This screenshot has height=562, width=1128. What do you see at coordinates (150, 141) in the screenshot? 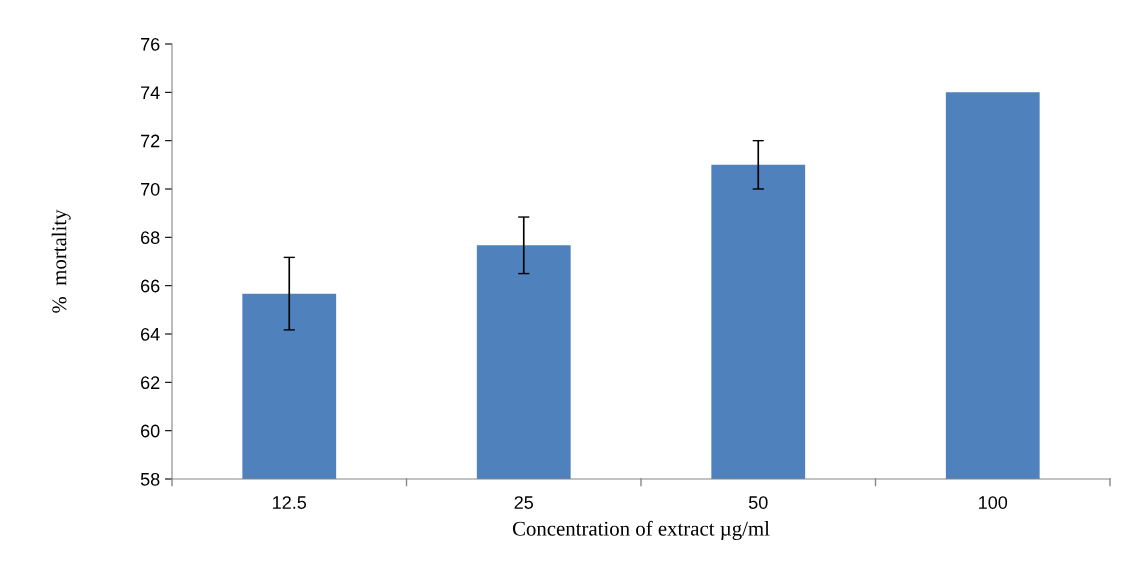
I see `y-tick-label: 72` at bounding box center [150, 141].